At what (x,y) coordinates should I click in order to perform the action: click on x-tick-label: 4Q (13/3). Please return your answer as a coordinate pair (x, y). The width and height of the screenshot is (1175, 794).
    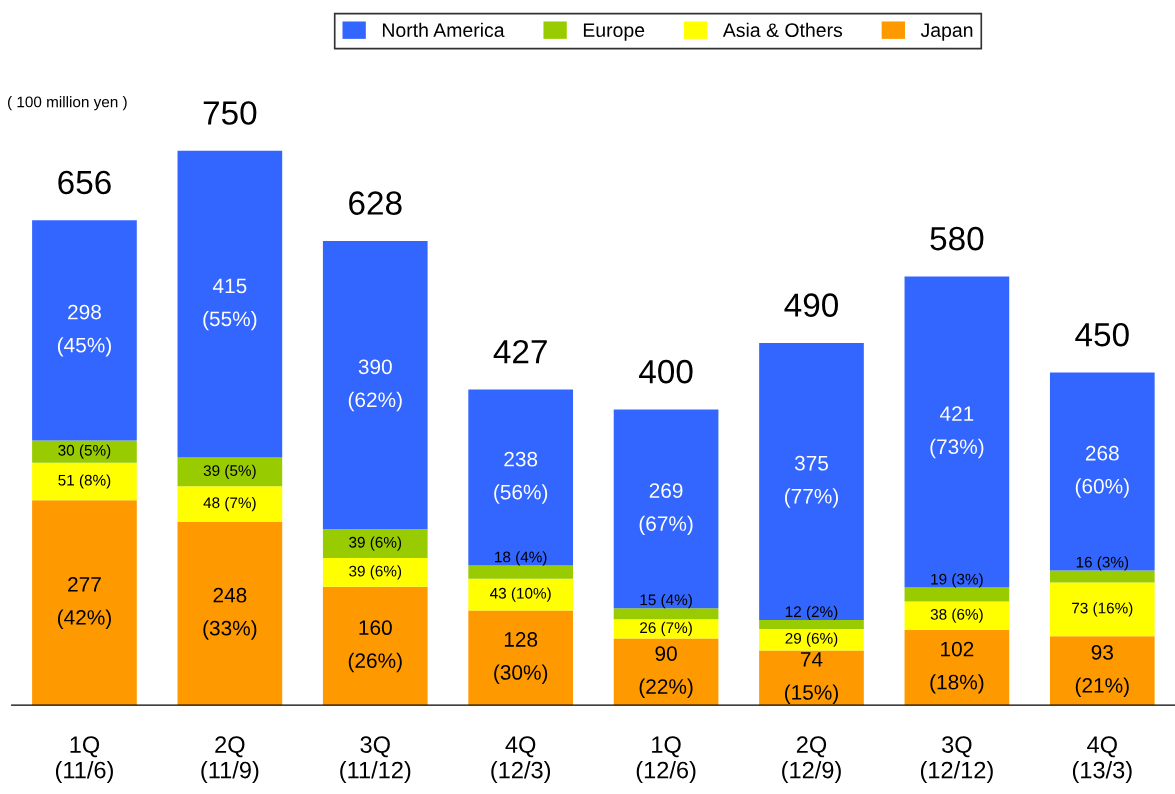
    Looking at the image, I should click on (1102, 760).